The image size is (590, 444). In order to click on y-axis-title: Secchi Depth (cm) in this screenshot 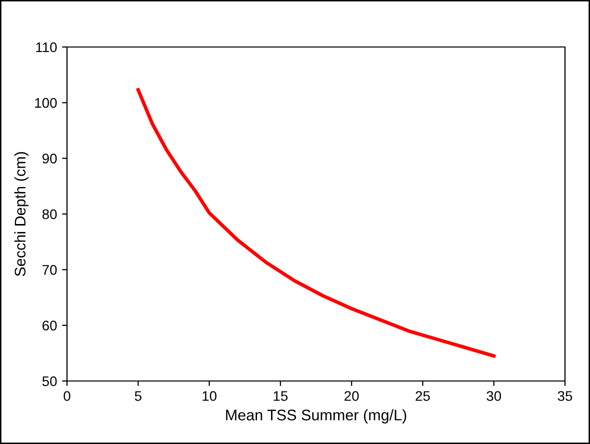, I will do `click(21, 214)`.